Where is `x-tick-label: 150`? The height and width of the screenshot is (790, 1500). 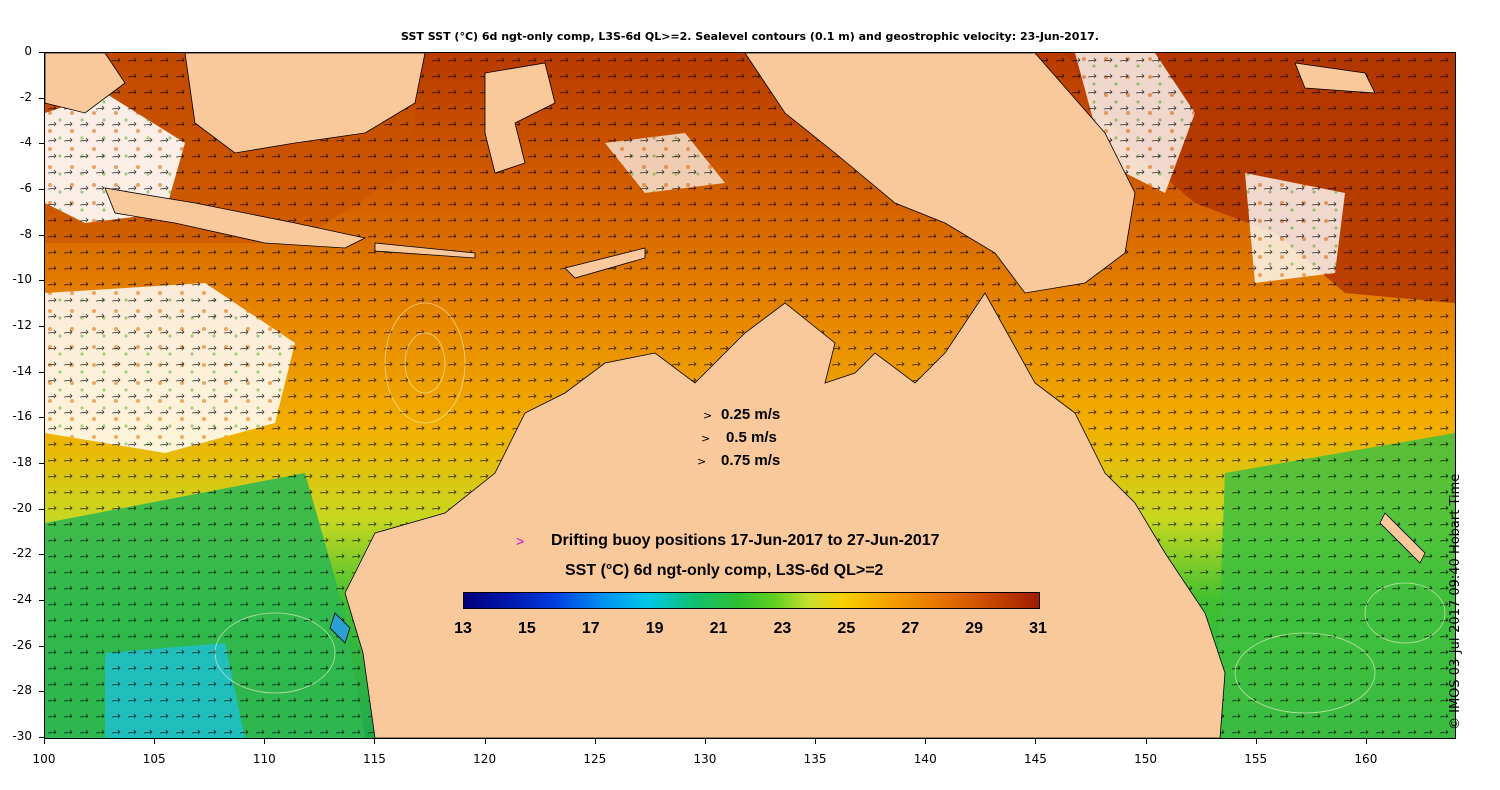 x-tick-label: 150 is located at coordinates (1146, 759).